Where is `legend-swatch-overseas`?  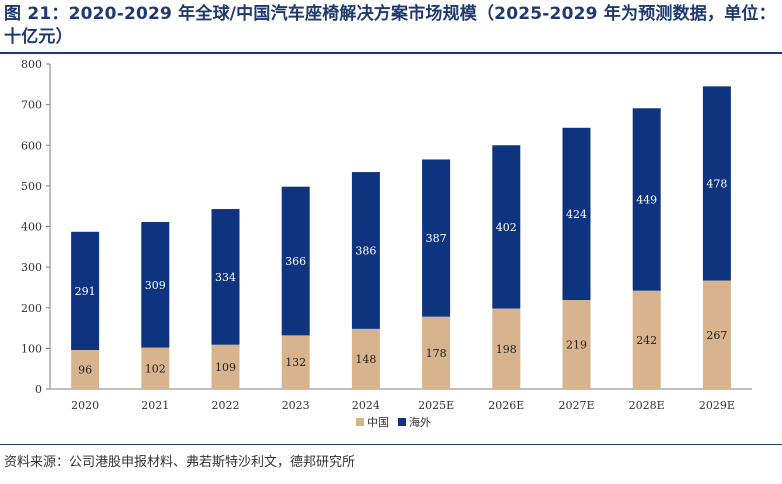 legend-swatch-overseas is located at coordinates (402, 422).